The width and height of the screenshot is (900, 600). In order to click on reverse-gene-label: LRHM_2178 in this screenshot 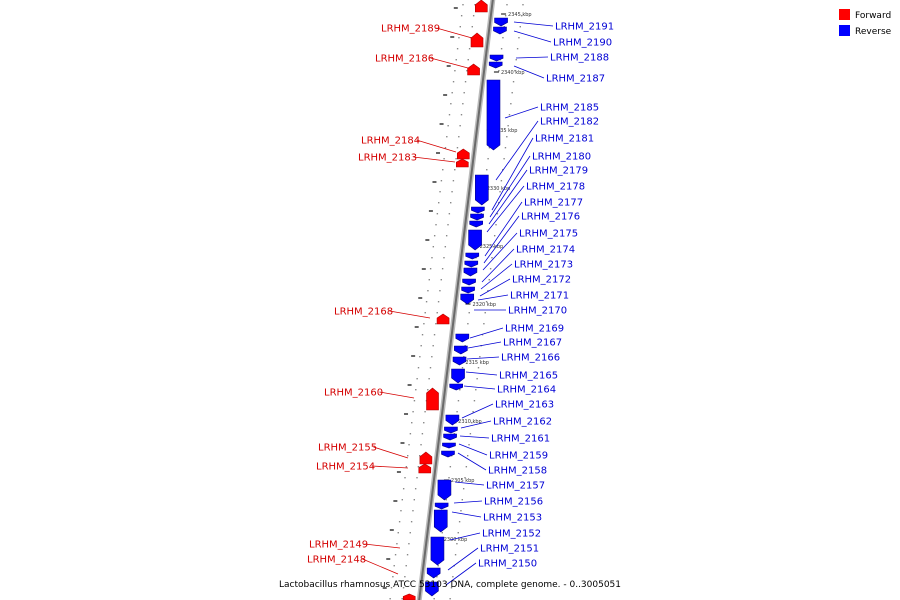, I will do `click(555, 187)`.